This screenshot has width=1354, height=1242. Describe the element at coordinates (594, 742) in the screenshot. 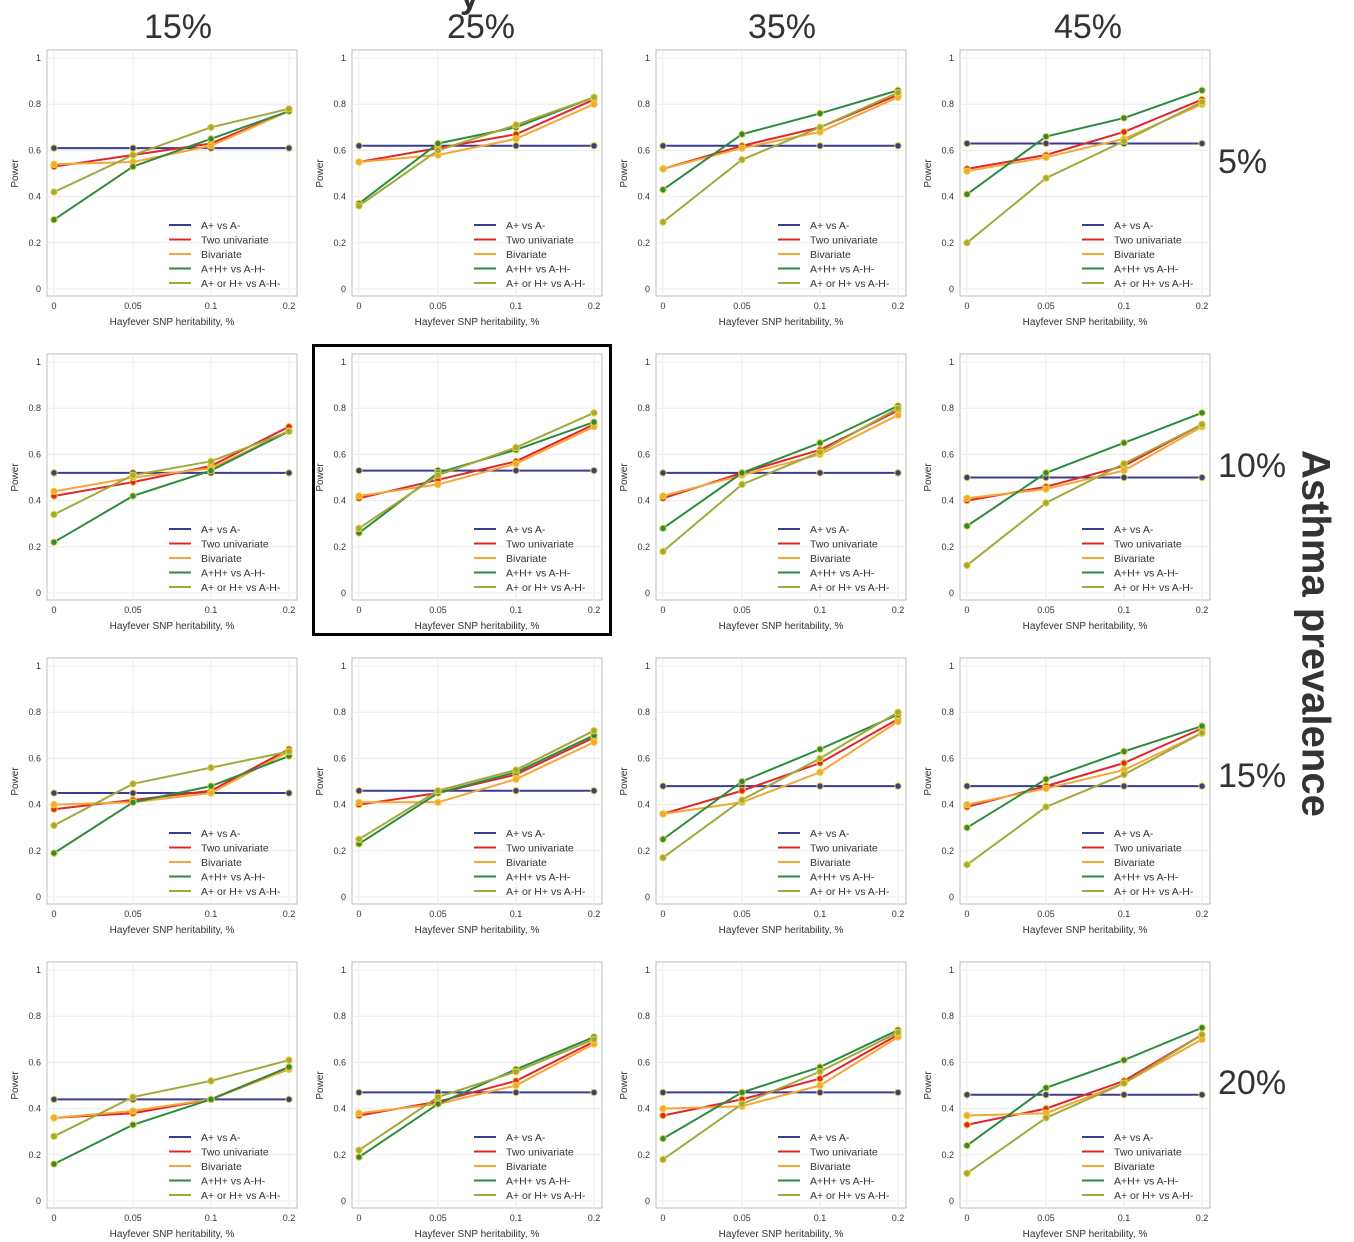

I see `data-point-s3-x4` at that location.